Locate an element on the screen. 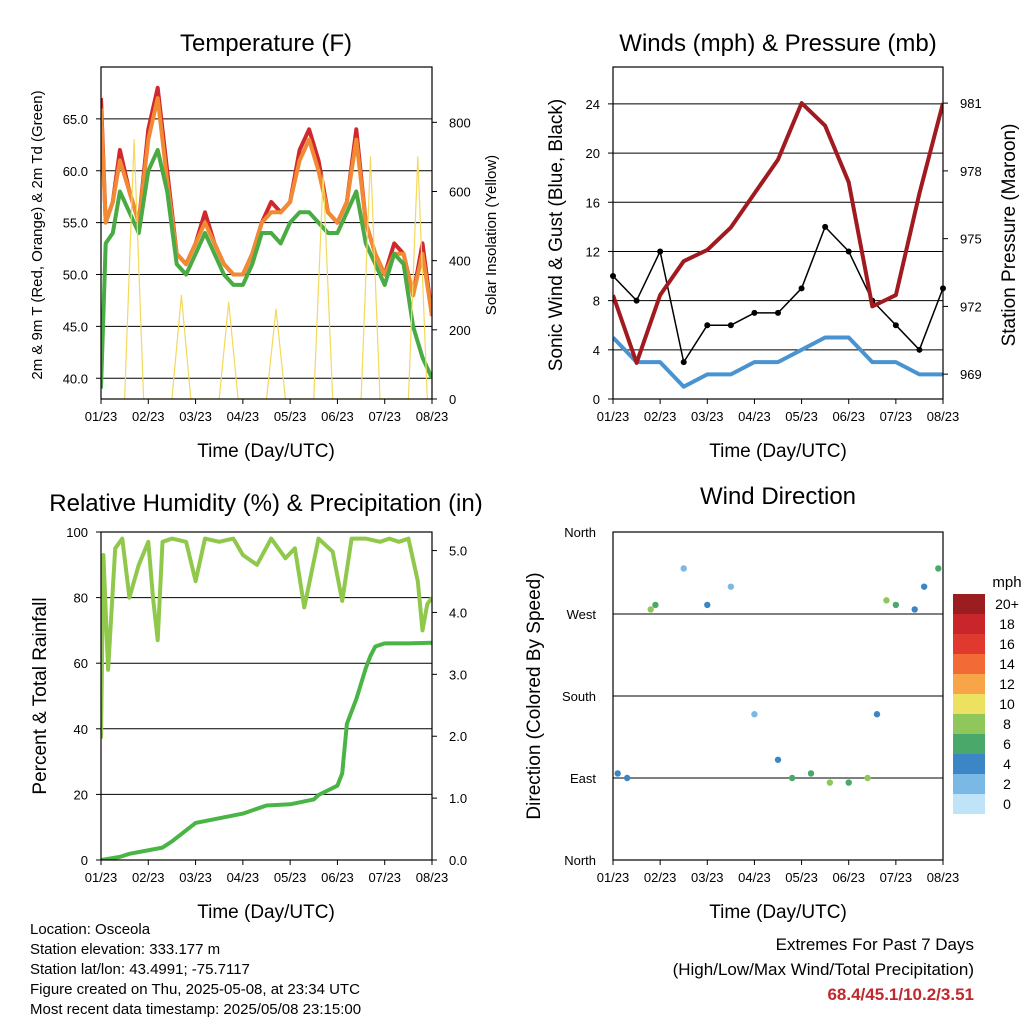 The image size is (1024, 1024). station-pressure-line is located at coordinates (778, 233).